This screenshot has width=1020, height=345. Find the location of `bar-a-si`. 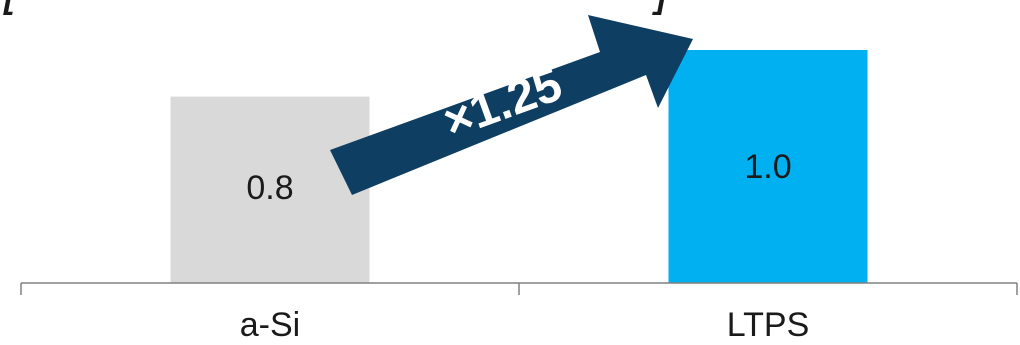

bar-a-si is located at coordinates (270, 189).